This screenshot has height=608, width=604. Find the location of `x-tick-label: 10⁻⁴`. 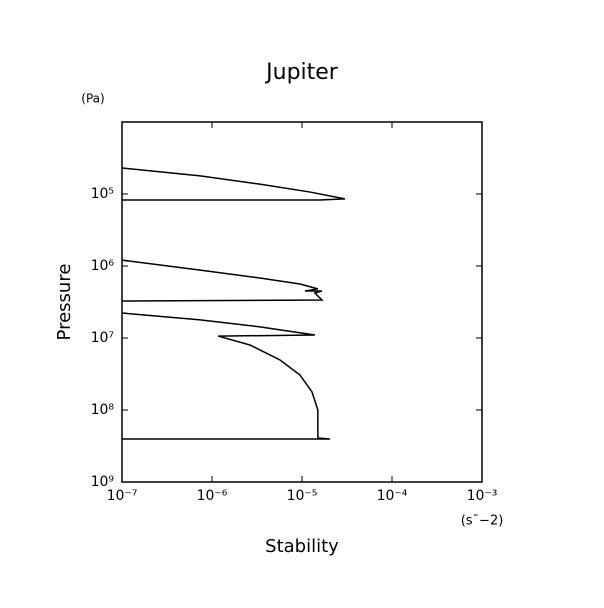

x-tick-label: 10⁻⁴ is located at coordinates (392, 496).